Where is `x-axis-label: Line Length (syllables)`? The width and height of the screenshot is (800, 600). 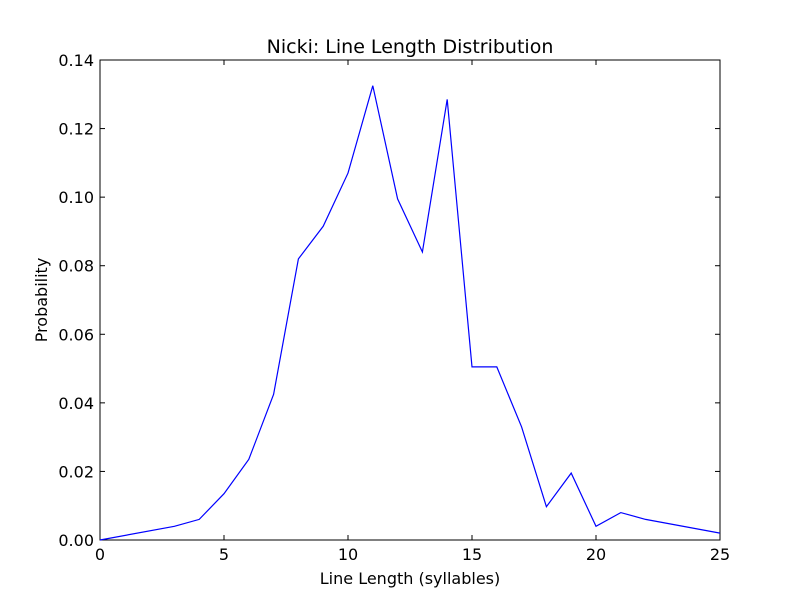 x-axis-label: Line Length (syllables) is located at coordinates (410, 578).